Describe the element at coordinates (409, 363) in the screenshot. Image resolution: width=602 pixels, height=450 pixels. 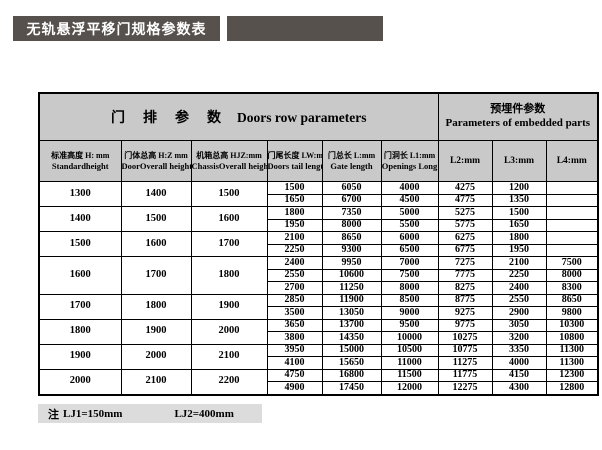
I see `cell-openings-long: 11000` at that location.